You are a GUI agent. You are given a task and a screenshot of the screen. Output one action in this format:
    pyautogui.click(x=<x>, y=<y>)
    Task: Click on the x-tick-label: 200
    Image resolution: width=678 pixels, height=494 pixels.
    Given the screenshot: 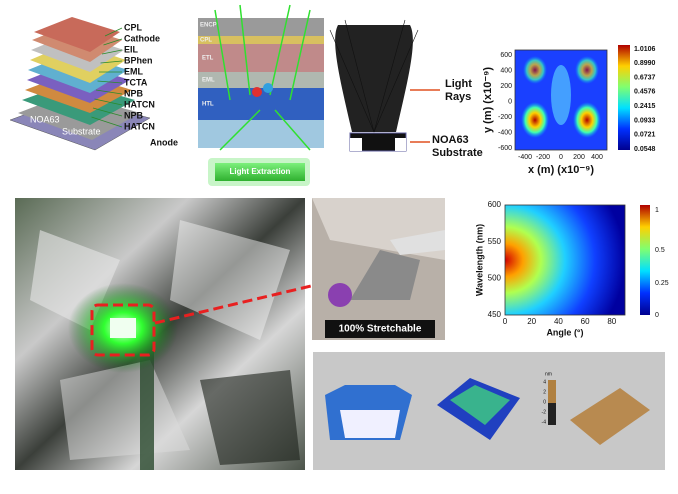 What is the action you would take?
    pyautogui.click(x=579, y=157)
    